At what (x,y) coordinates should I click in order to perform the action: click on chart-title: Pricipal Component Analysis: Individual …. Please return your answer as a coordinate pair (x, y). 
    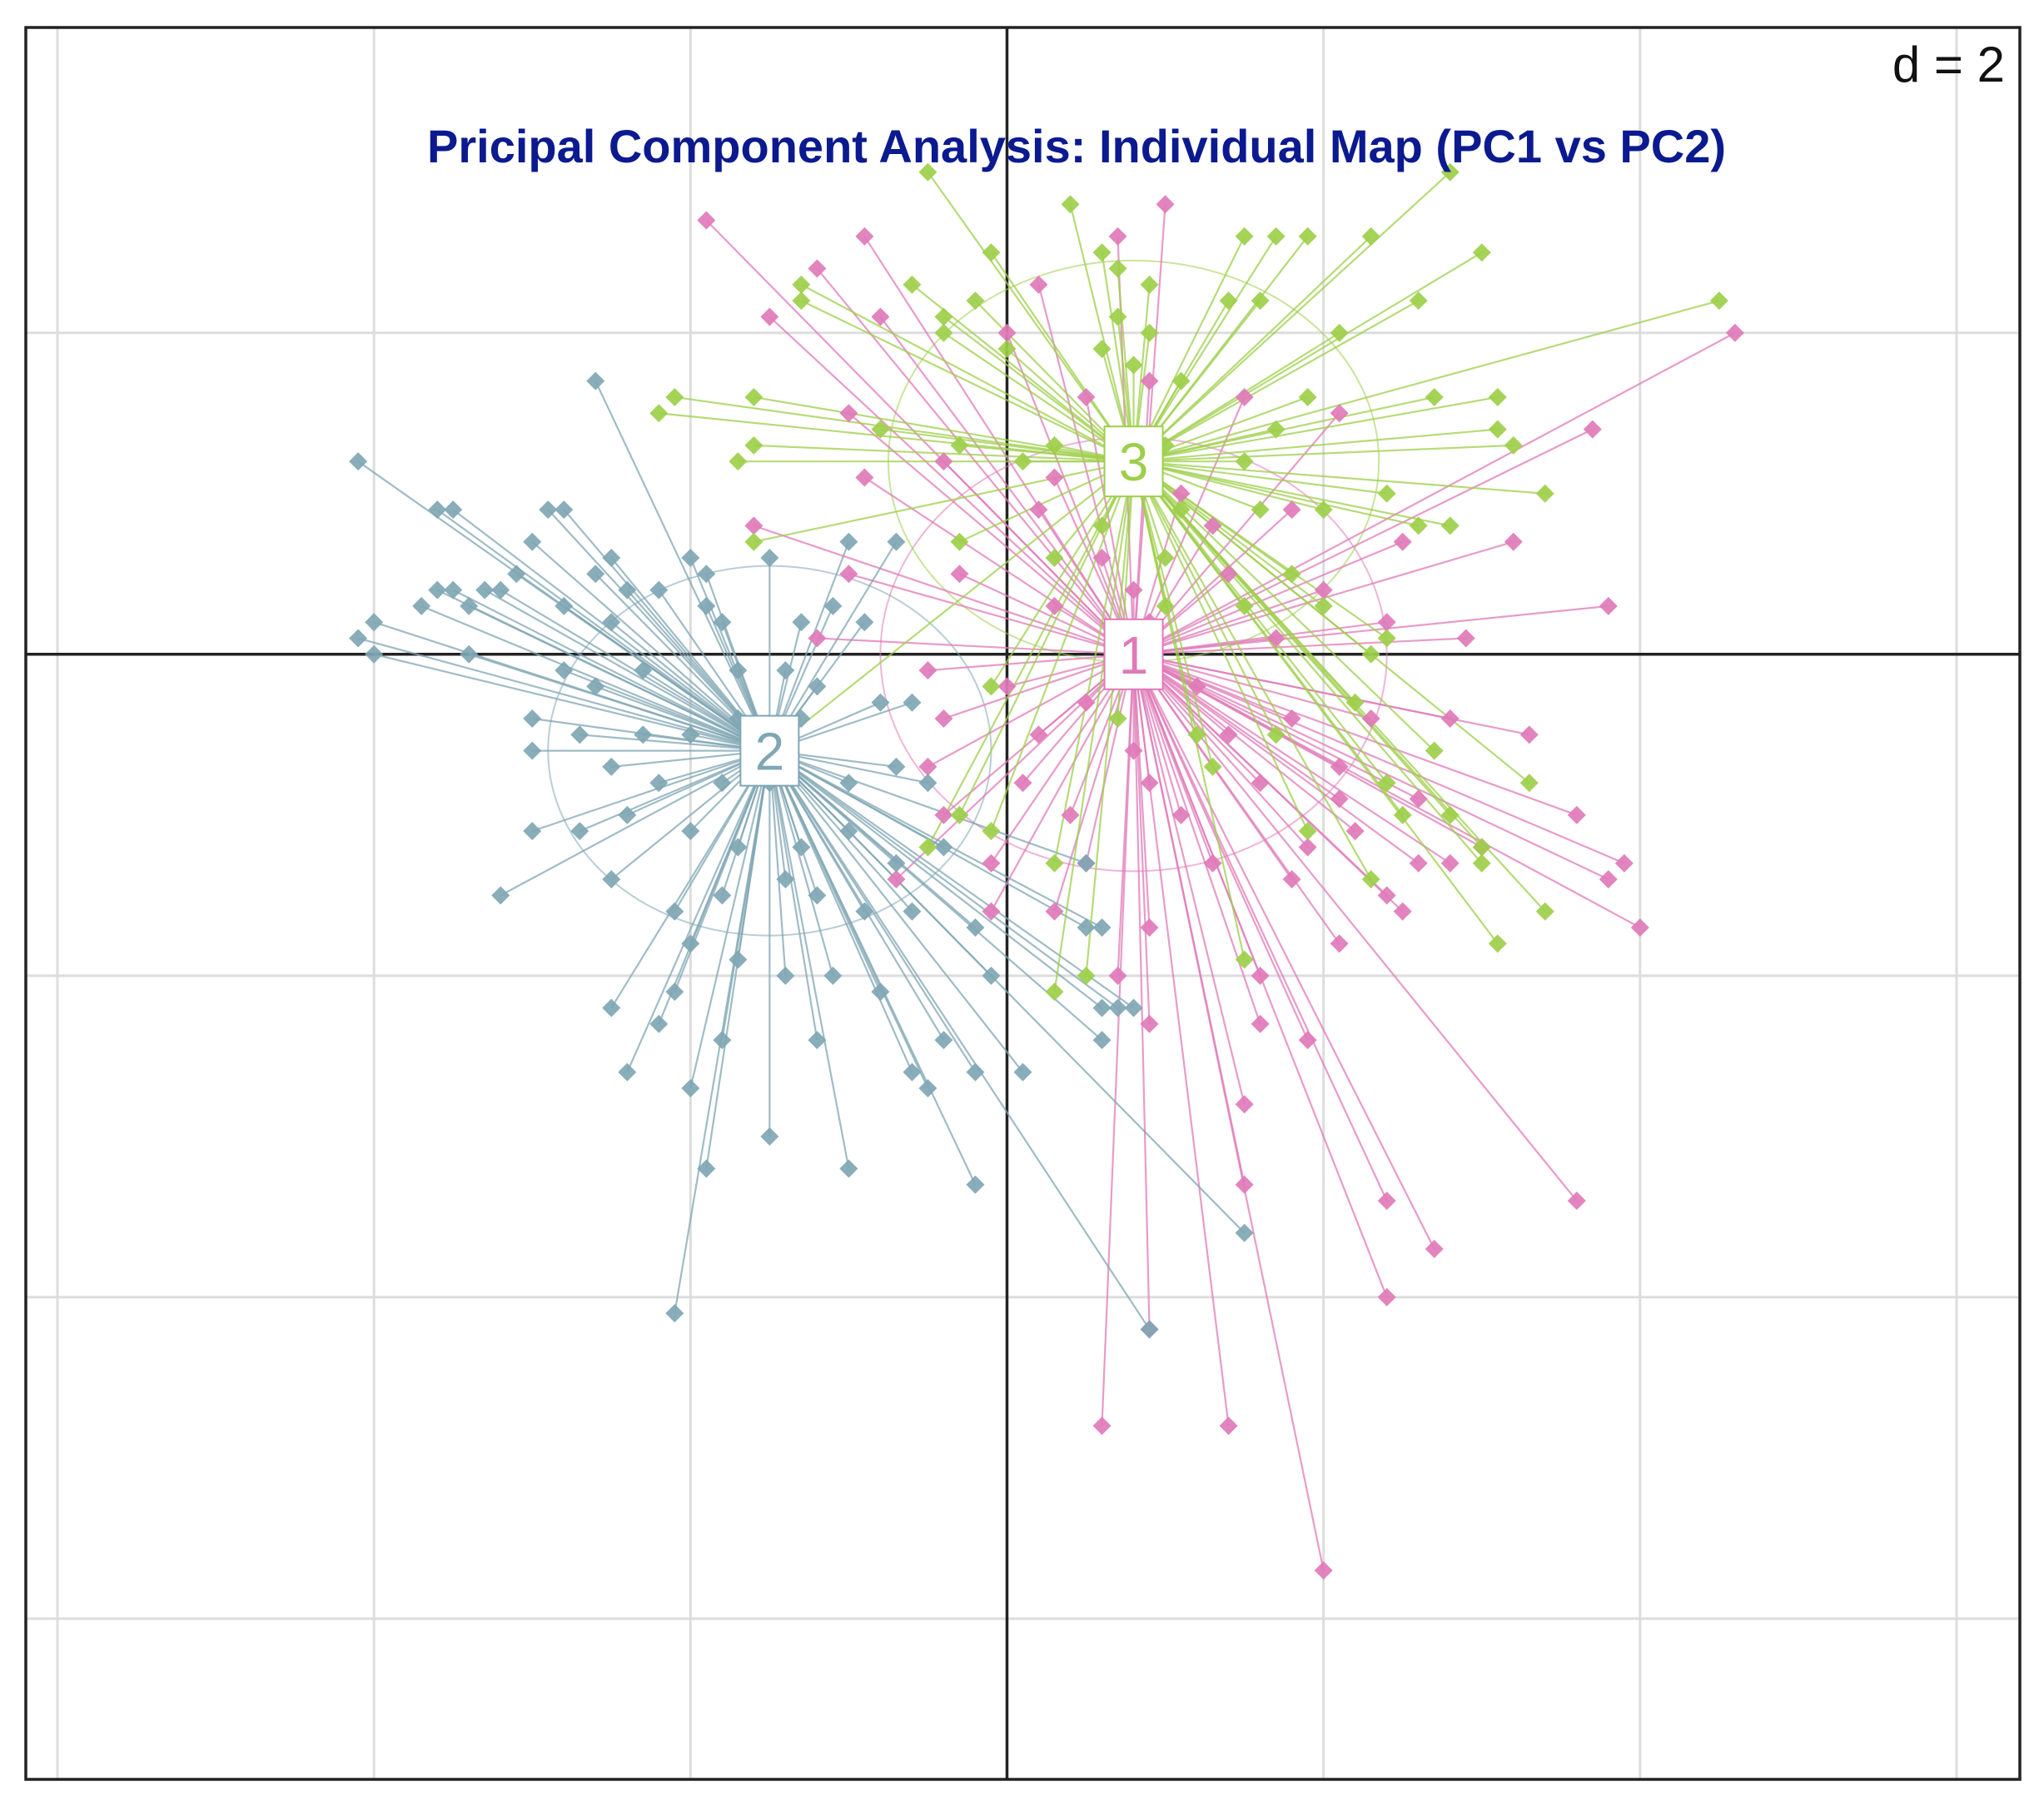
    Looking at the image, I should click on (1077, 146).